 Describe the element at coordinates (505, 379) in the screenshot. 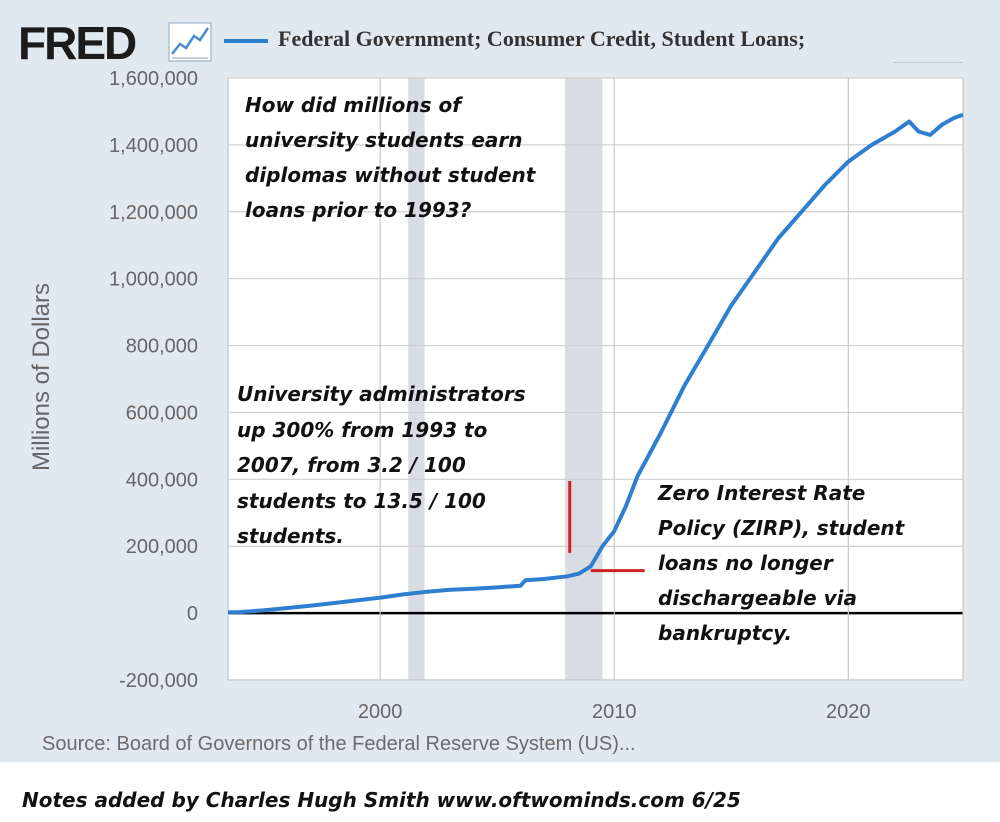

I see `recession-bands` at that location.